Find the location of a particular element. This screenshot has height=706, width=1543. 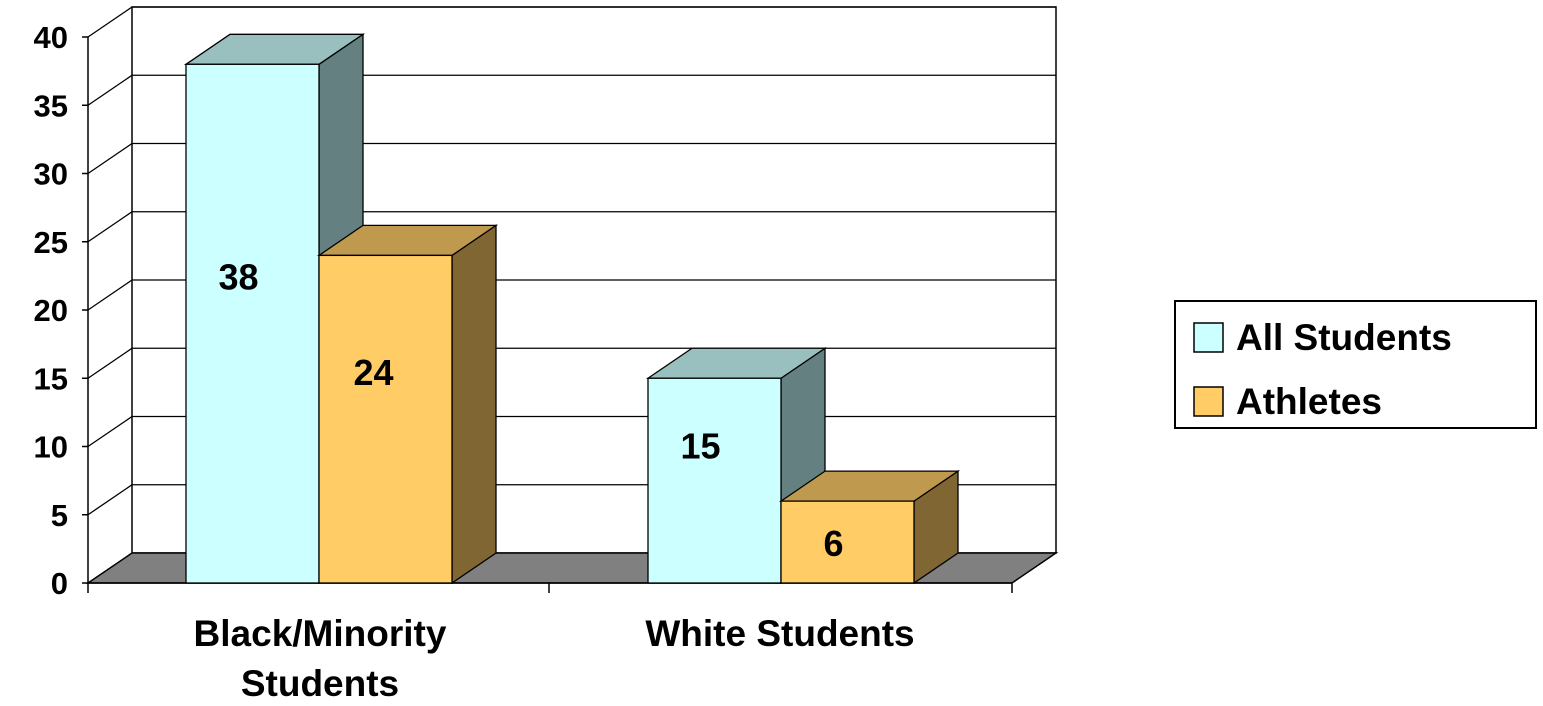

legend-swatch-all-students is located at coordinates (1208, 337).